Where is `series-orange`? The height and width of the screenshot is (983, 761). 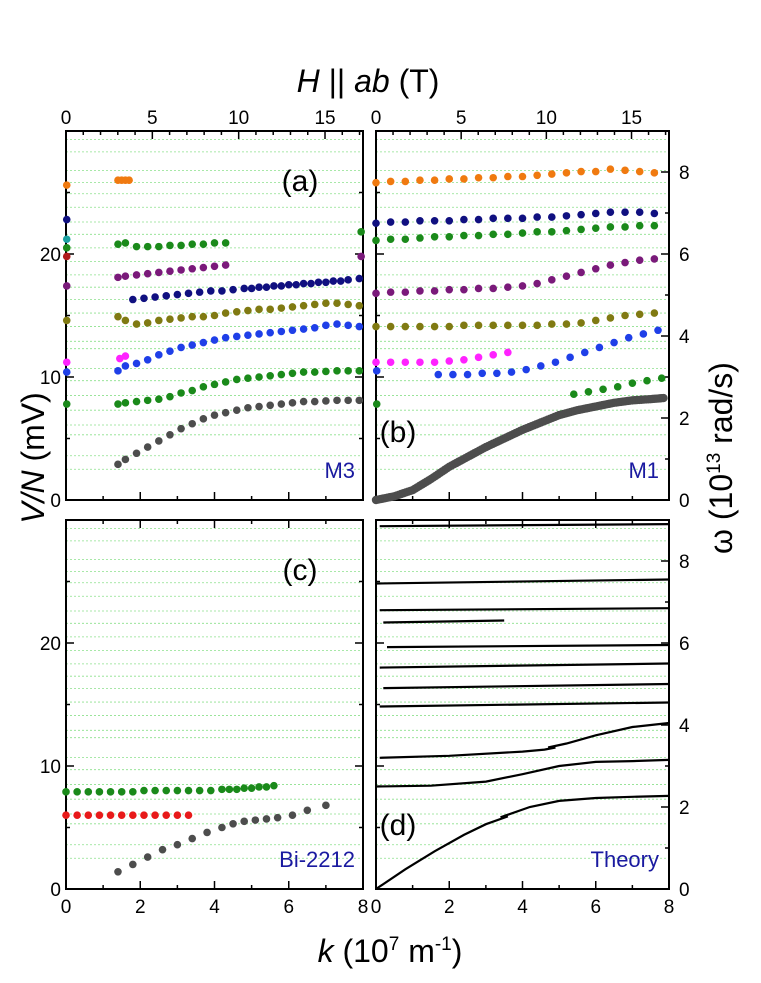 series-orange is located at coordinates (515, 176).